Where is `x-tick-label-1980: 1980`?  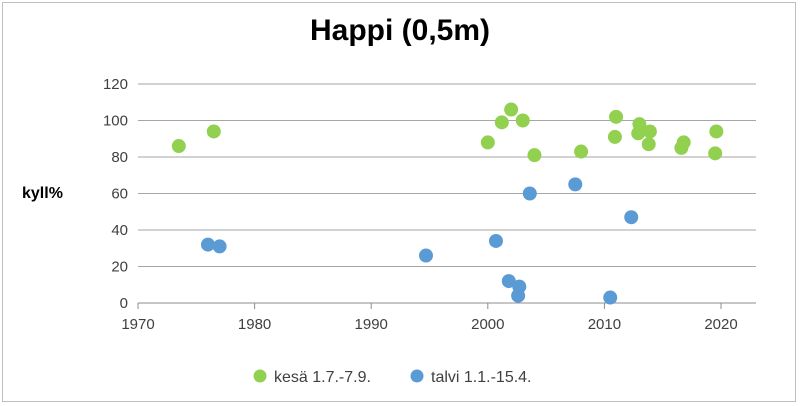
x-tick-label-1980: 1980 is located at coordinates (254, 324).